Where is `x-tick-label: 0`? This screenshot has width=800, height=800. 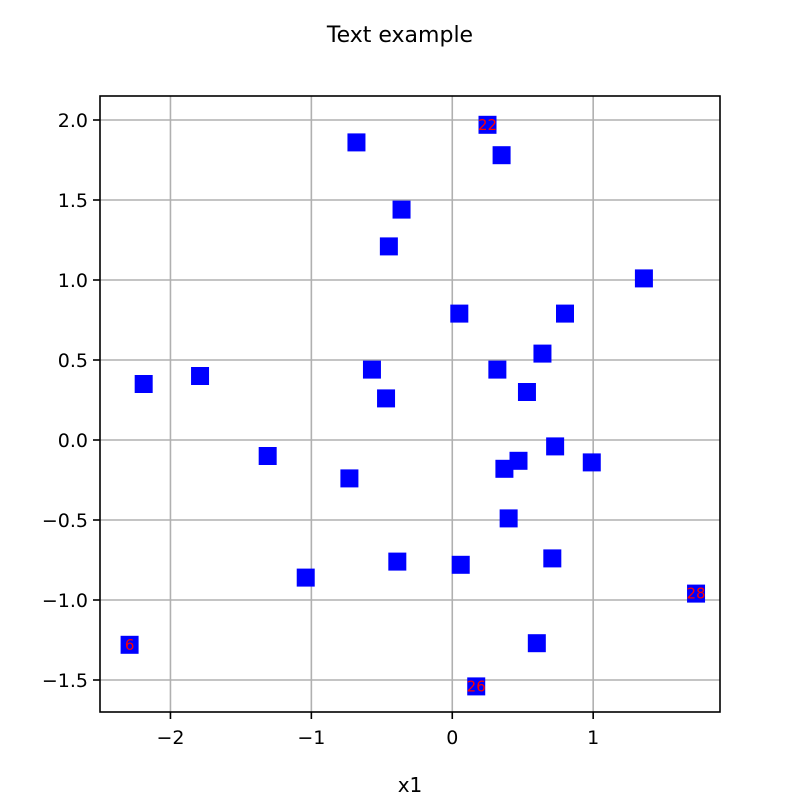
x-tick-label: 0 is located at coordinates (452, 738).